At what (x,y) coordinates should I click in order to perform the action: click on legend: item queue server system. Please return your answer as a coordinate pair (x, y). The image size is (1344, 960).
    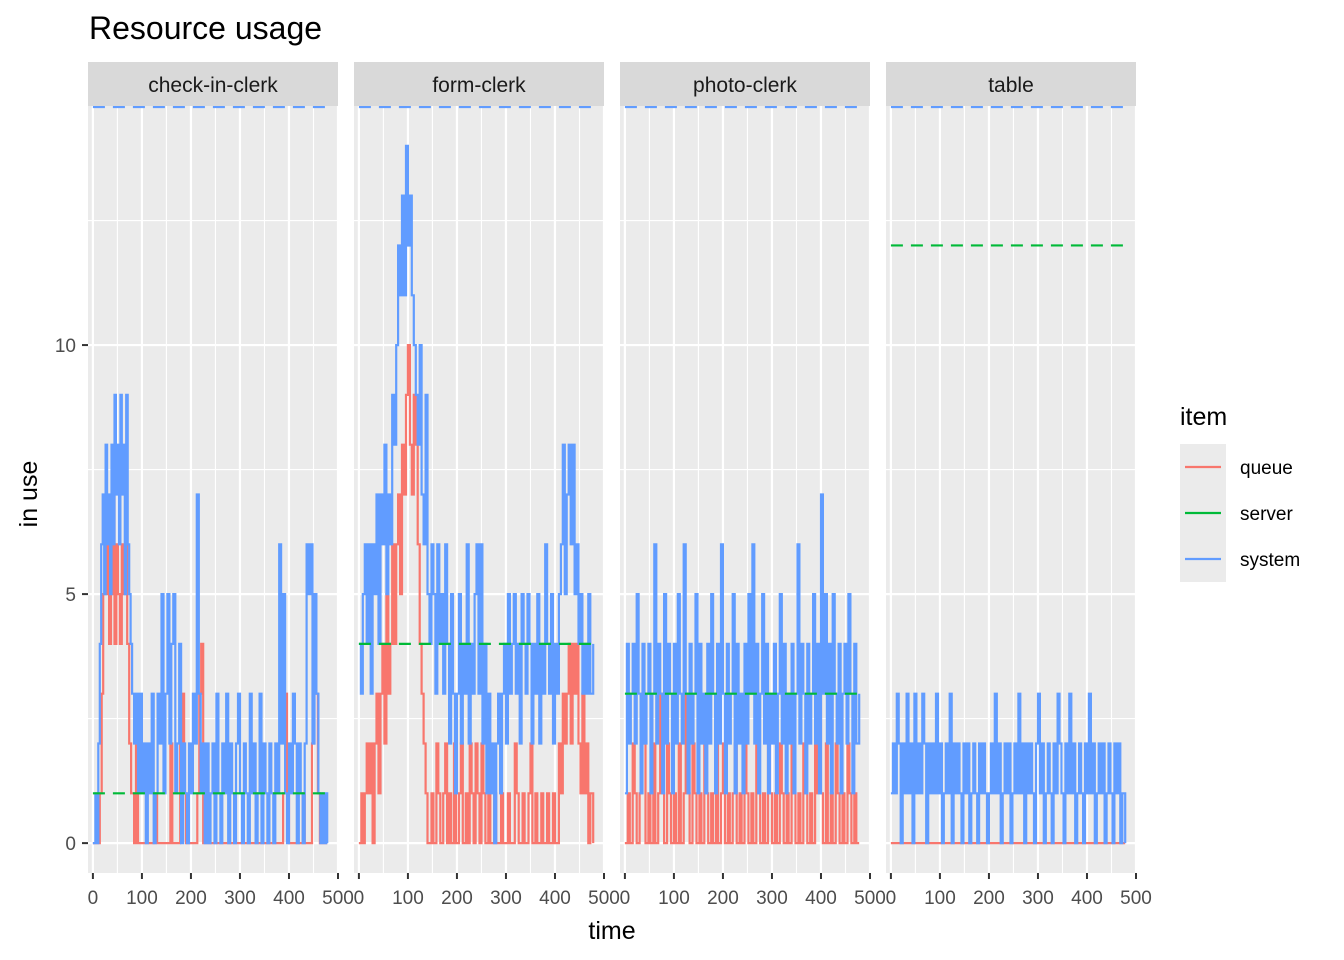
    Looking at the image, I should click on (1240, 492).